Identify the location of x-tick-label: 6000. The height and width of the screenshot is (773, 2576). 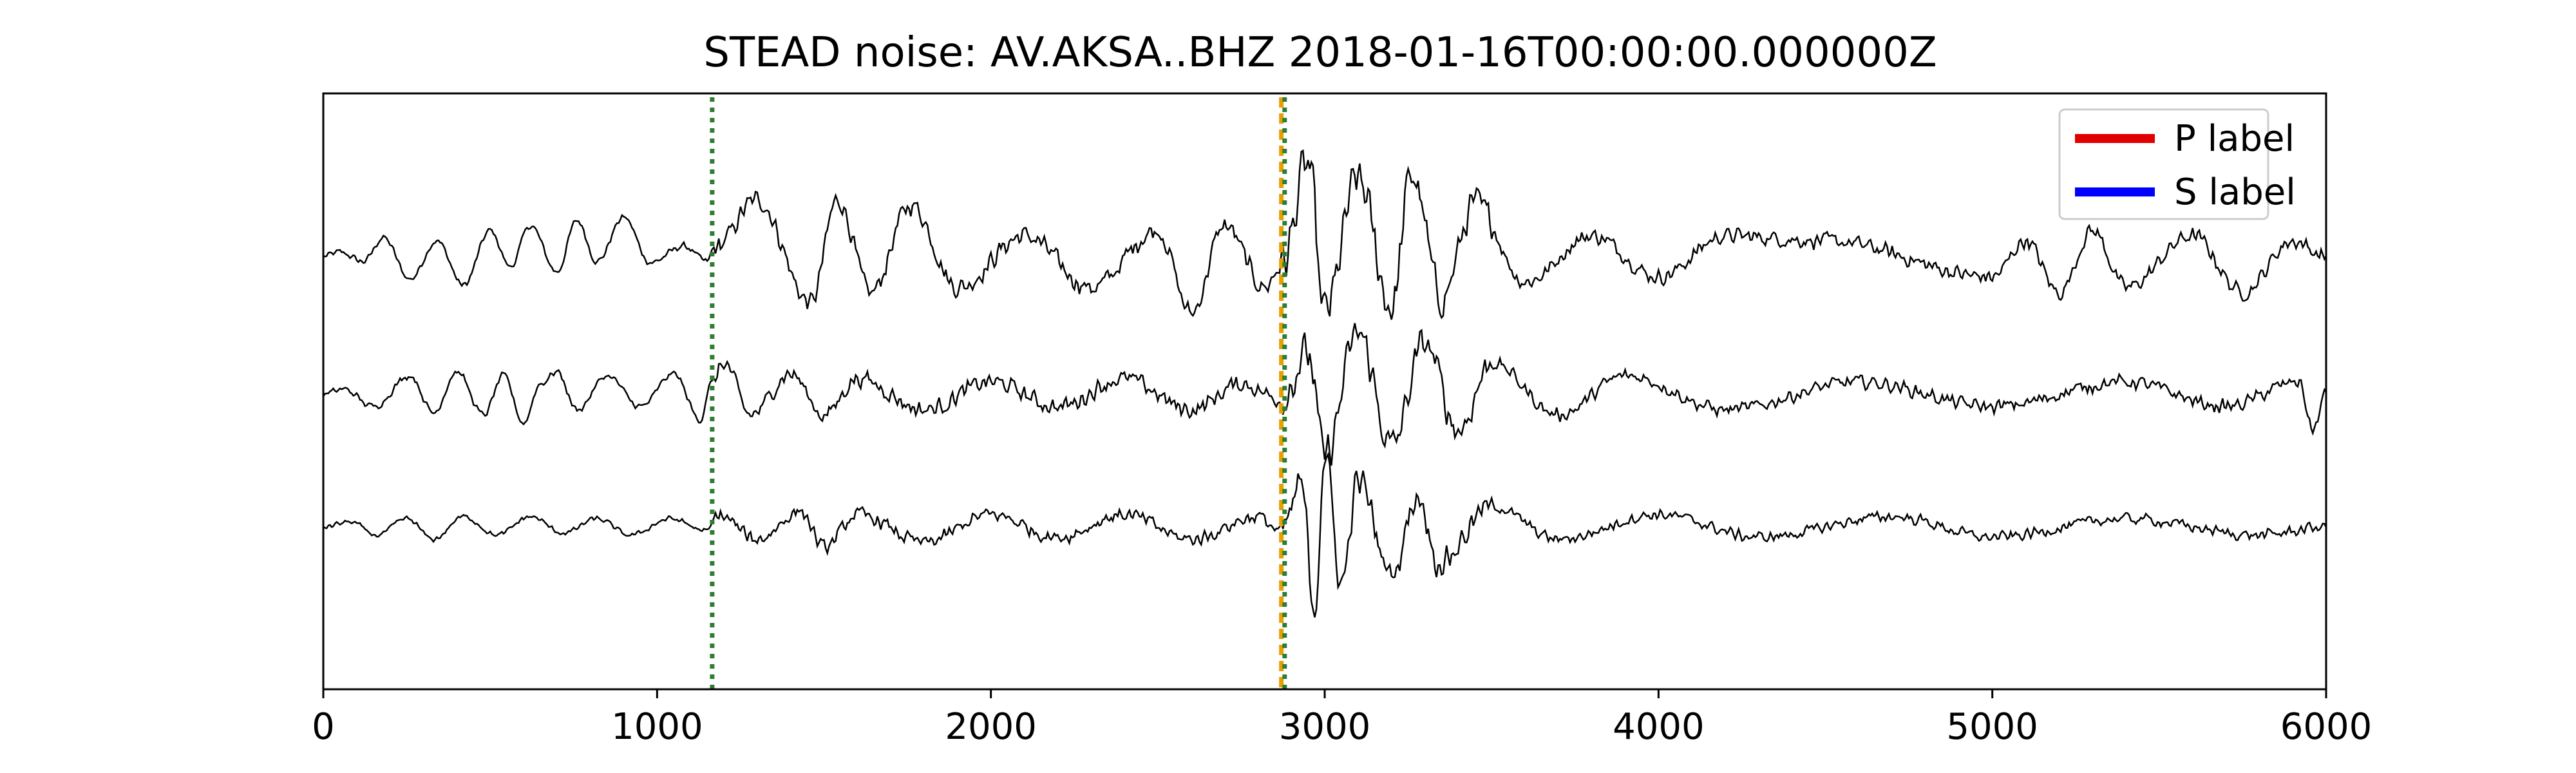
(2326, 727).